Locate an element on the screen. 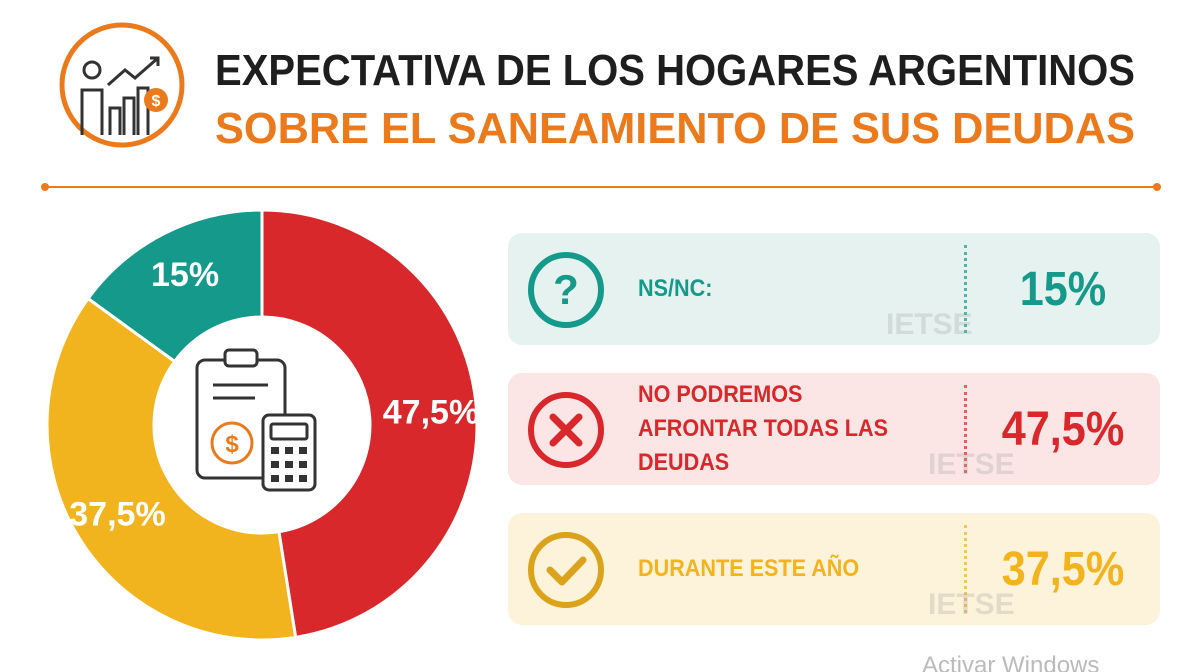 The width and height of the screenshot is (1200, 672). card-durante: DURANTE ESTE AÑO 37,5% IETSE is located at coordinates (834, 569).